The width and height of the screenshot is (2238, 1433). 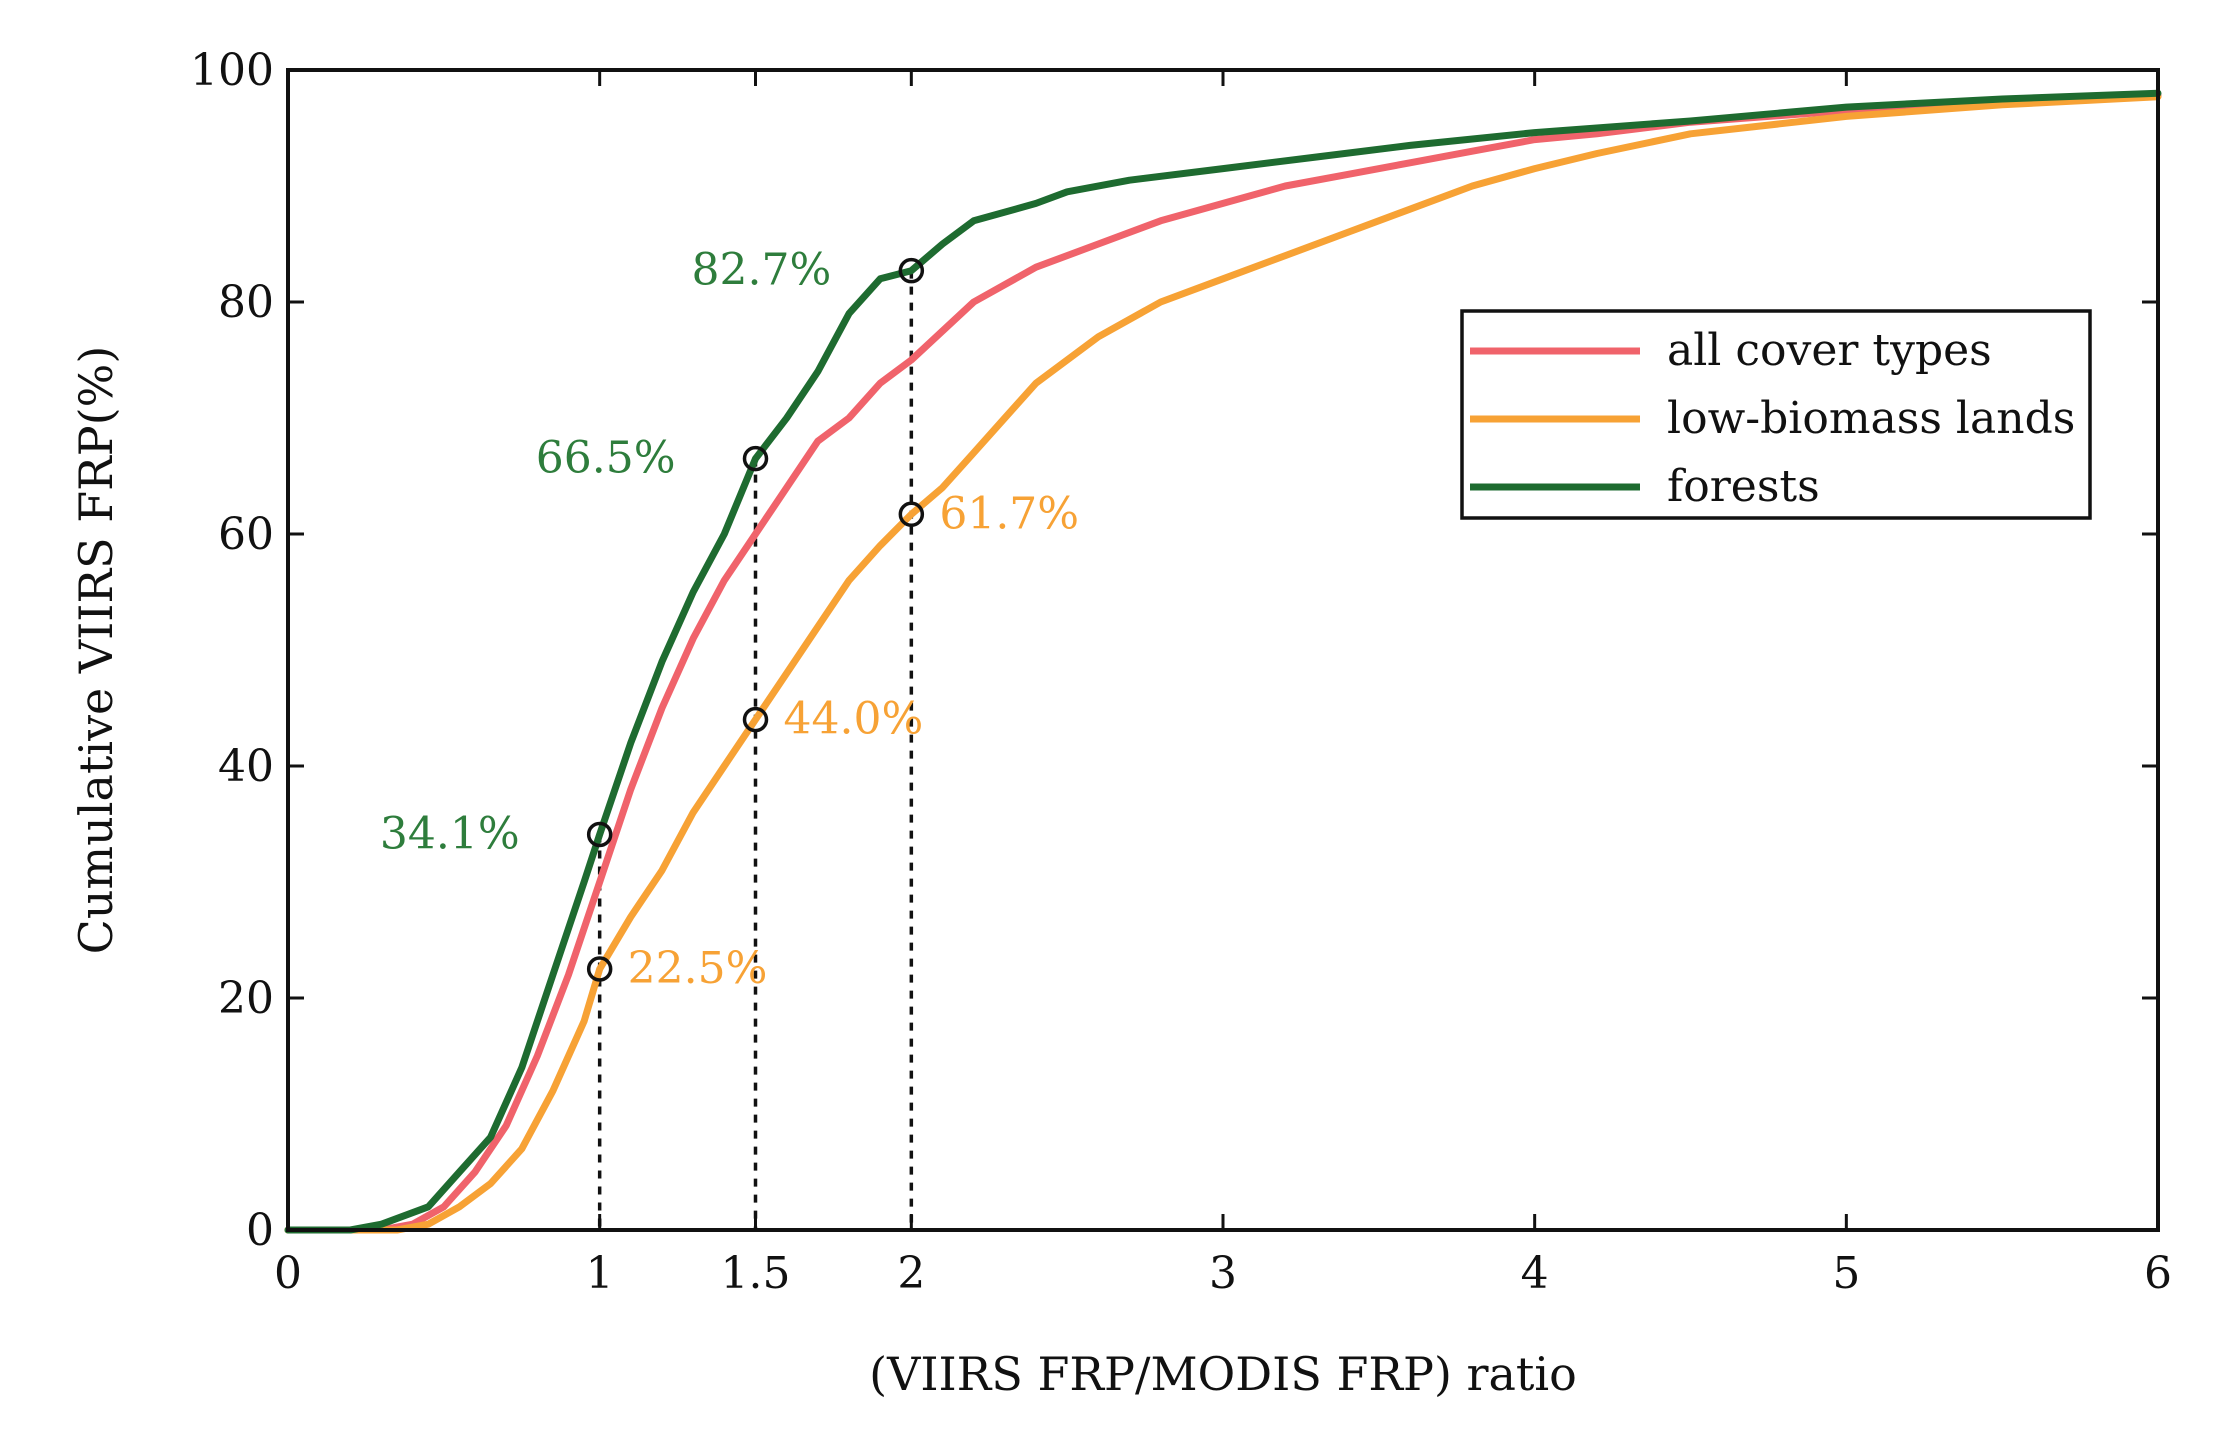 What do you see at coordinates (1829, 350) in the screenshot?
I see `legend-label-0: all cover types` at bounding box center [1829, 350].